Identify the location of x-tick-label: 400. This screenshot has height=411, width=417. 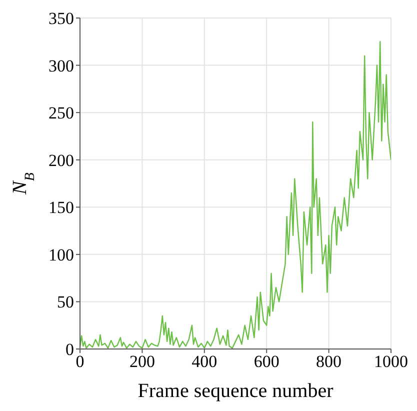
(205, 362).